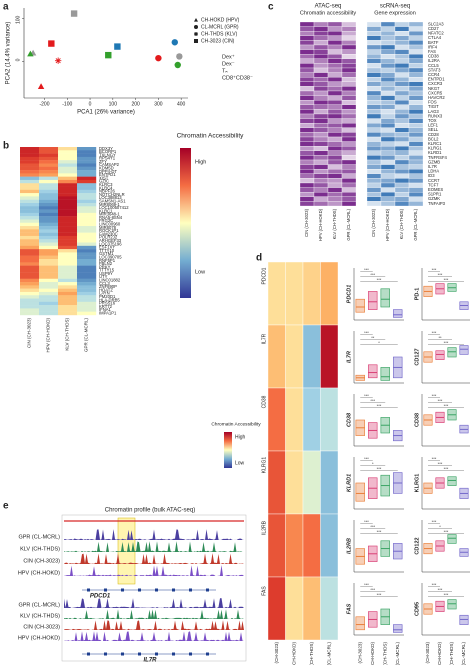 The height and width of the screenshot is (665, 474). What do you see at coordinates (359, 653) in the screenshot?
I see `column-label: CIN (CH-3023)` at bounding box center [359, 653].